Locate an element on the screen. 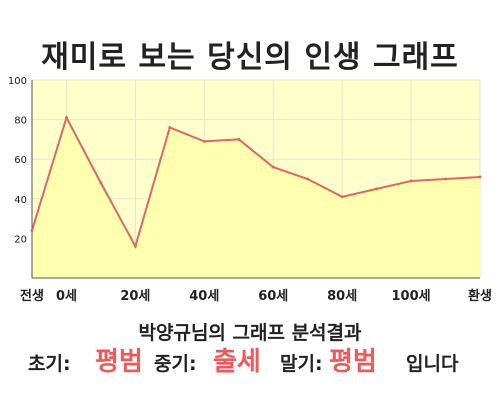 The height and width of the screenshot is (400, 500). mid-label: 중기: is located at coordinates (175, 364).